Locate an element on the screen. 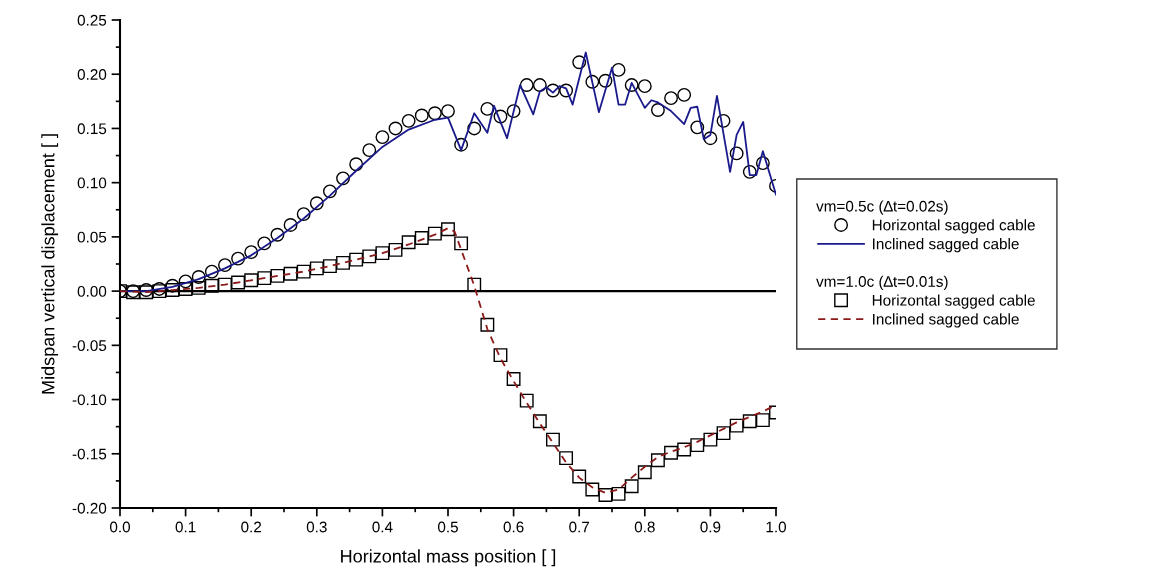  y-tick-label: 0.25 is located at coordinates (92, 20).